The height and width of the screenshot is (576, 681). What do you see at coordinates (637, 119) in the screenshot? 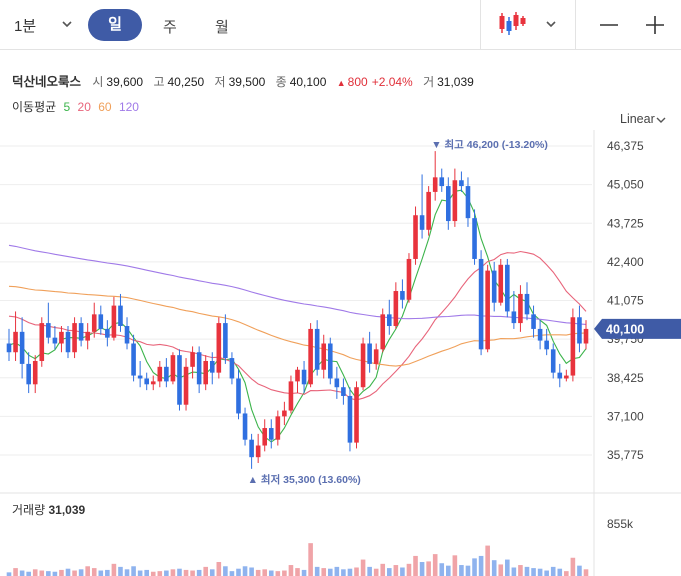
I see `scale-select: Linear` at bounding box center [637, 119].